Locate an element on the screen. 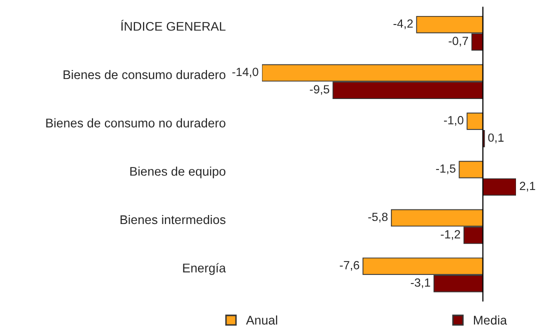 The image size is (547, 335). y-tick-label: Bienes intermedios is located at coordinates (173, 219).